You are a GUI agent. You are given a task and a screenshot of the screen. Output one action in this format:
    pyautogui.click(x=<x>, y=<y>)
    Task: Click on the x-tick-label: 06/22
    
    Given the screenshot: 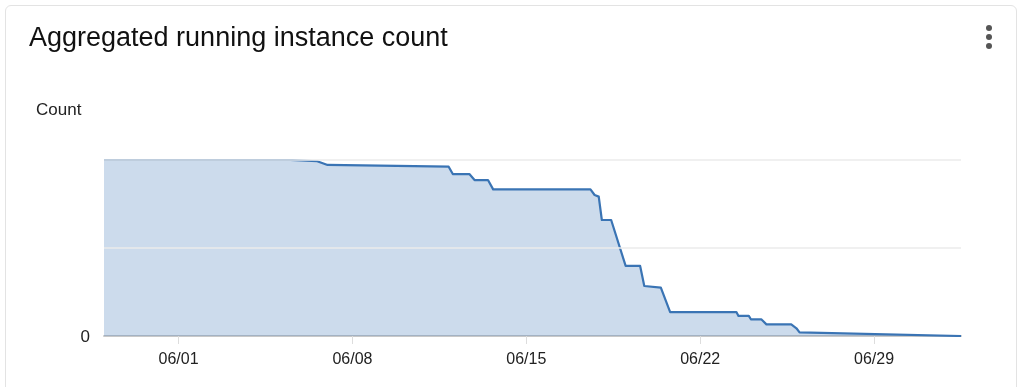 What is the action you would take?
    pyautogui.click(x=700, y=358)
    